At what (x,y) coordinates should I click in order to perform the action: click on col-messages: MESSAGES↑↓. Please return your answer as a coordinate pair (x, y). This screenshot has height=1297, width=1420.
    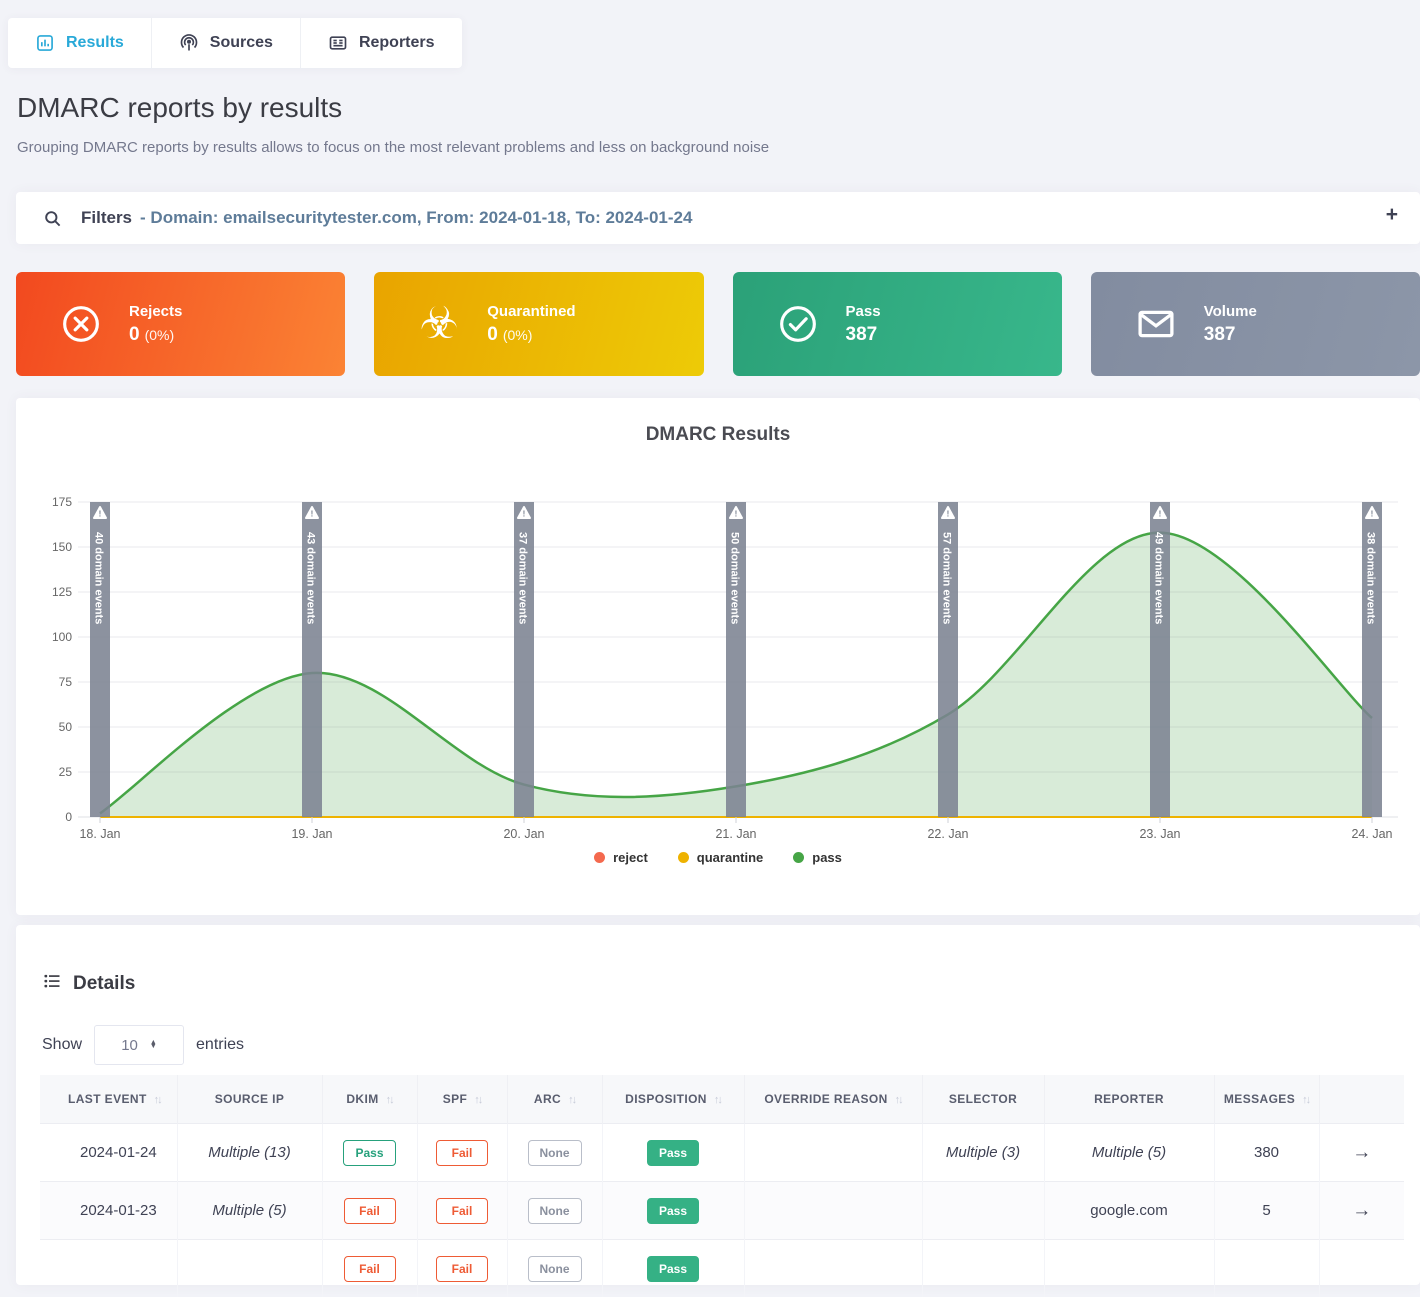
    Looking at the image, I should click on (1266, 1099).